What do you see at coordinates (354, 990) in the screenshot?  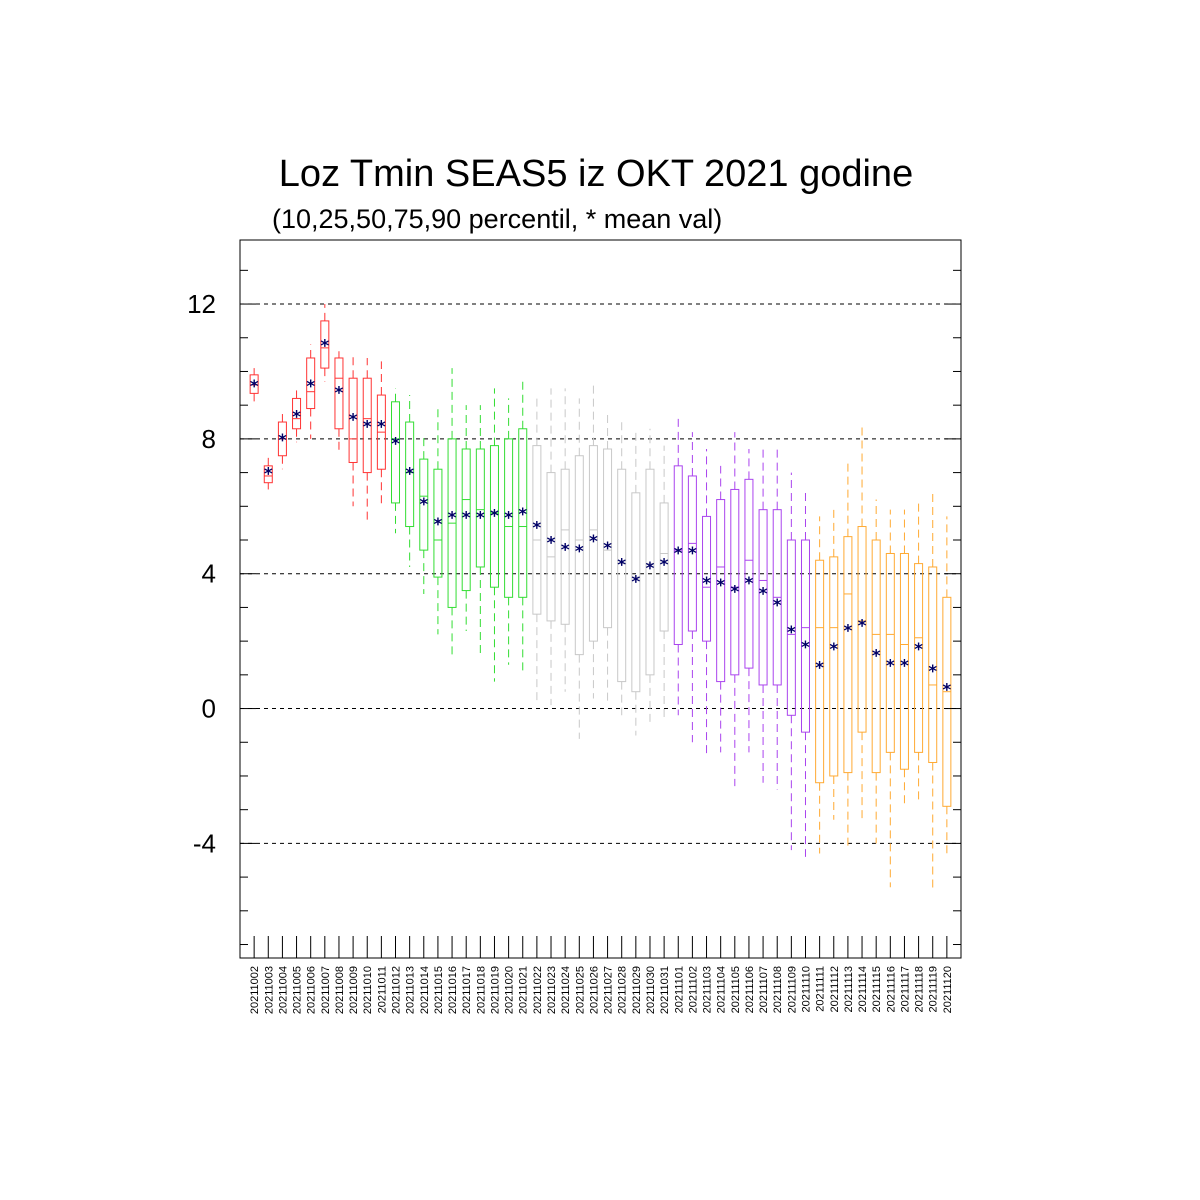 I see `x-tick-label: 20211009` at bounding box center [354, 990].